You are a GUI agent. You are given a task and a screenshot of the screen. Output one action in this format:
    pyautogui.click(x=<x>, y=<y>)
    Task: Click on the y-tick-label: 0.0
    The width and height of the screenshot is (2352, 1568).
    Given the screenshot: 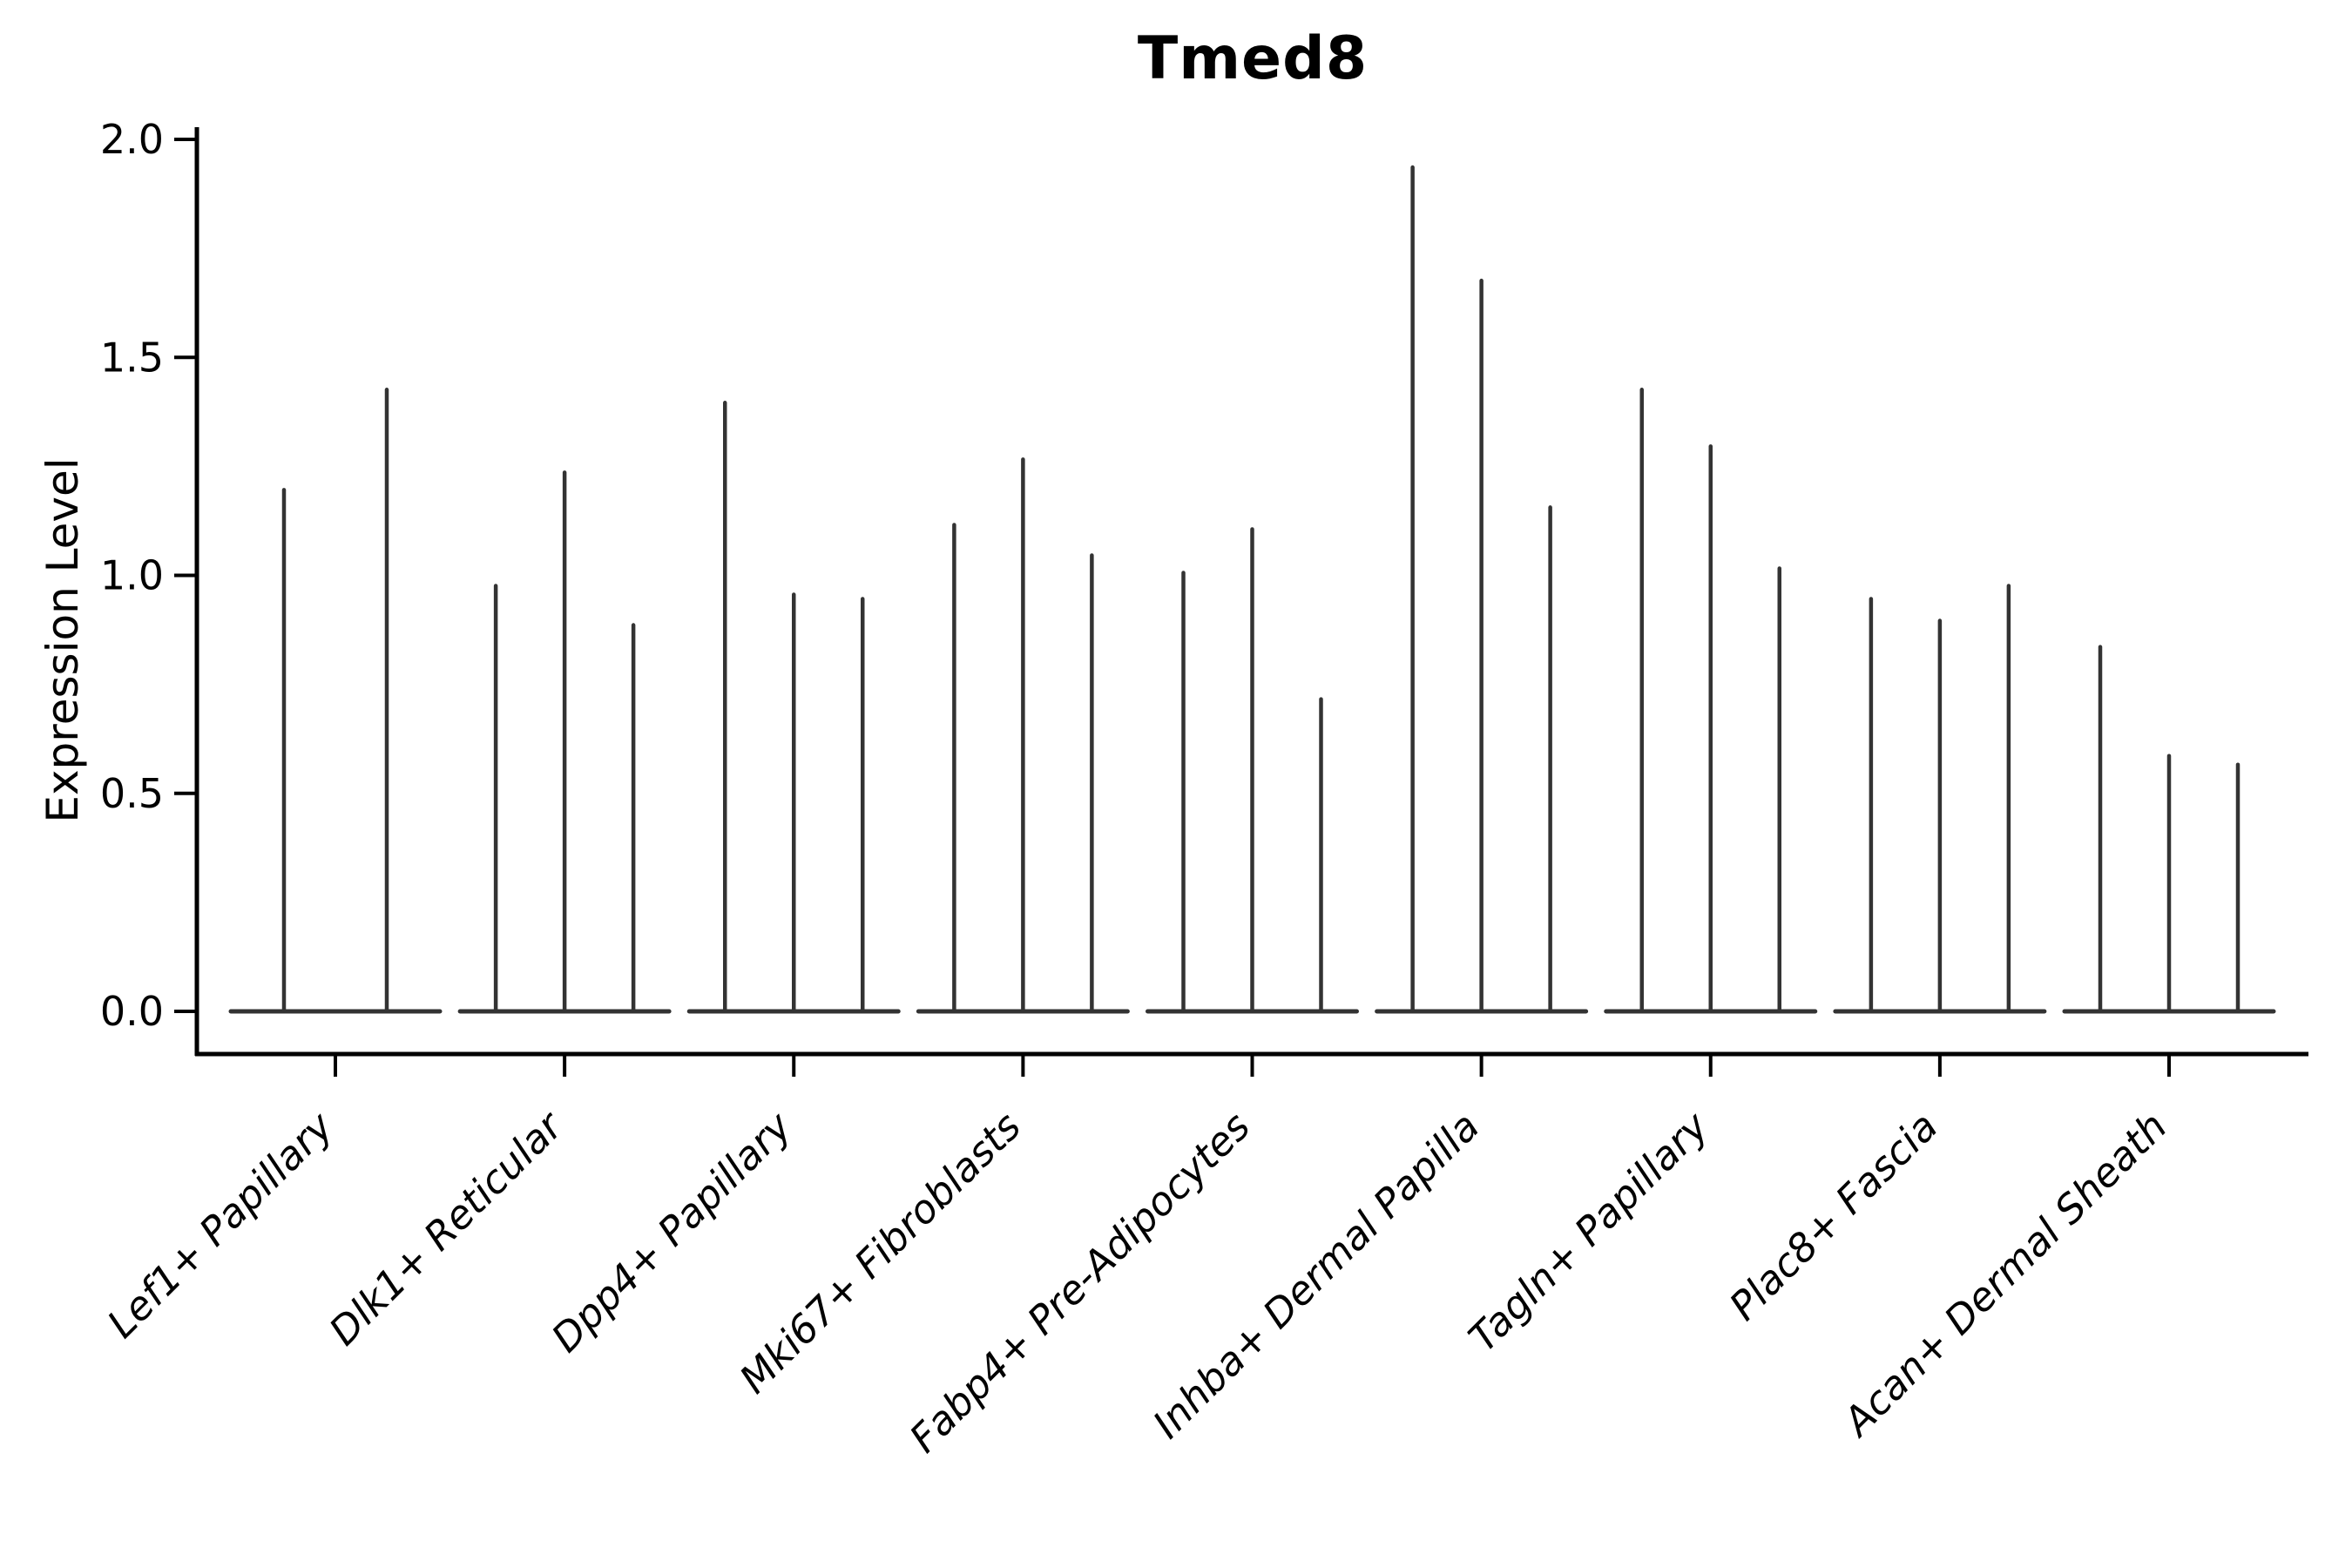 What is the action you would take?
    pyautogui.click(x=132, y=1012)
    